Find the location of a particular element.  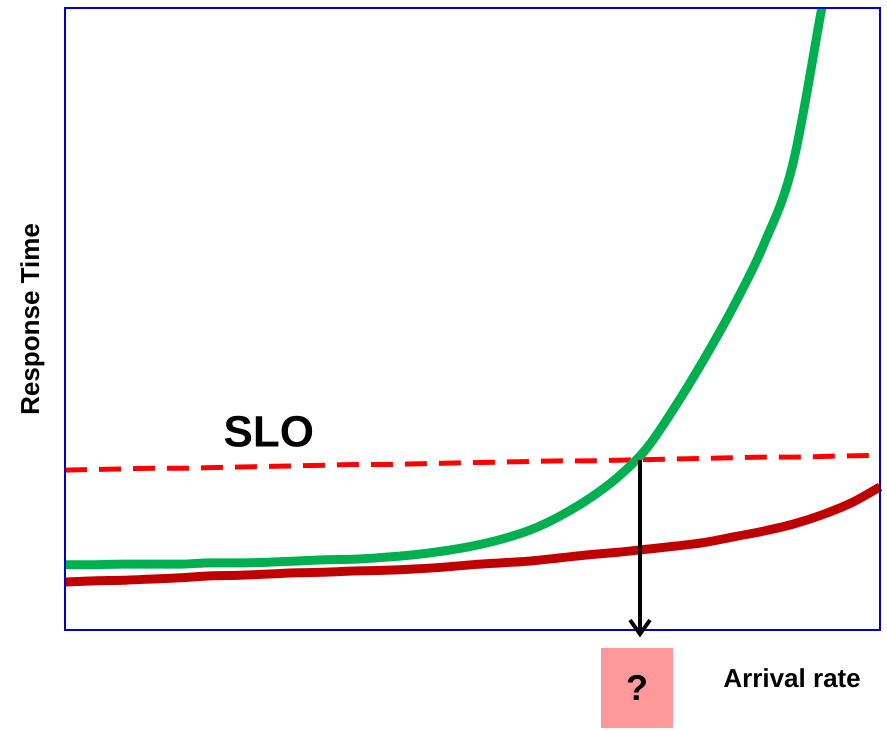

x-axis-title: Arrival rate is located at coordinates (792, 678).